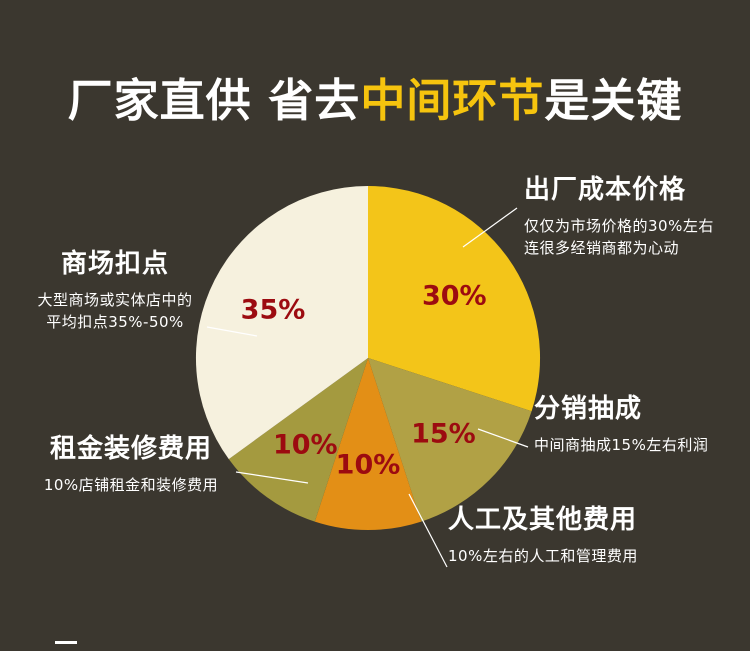 The width and height of the screenshot is (750, 651). I want to click on annotation-rent-line1: 10%店铺租金和装修费用, so click(131, 484).